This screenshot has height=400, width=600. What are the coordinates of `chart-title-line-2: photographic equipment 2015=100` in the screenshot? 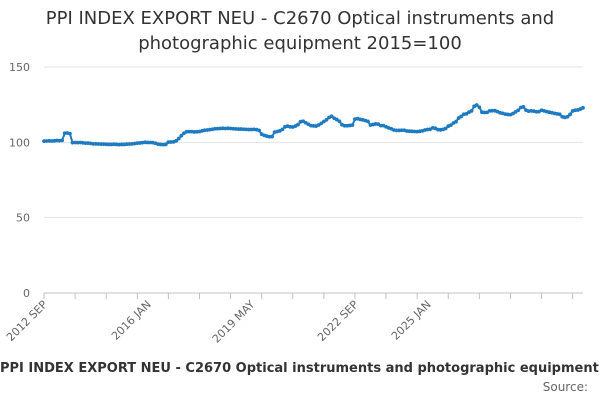 It's located at (300, 43).